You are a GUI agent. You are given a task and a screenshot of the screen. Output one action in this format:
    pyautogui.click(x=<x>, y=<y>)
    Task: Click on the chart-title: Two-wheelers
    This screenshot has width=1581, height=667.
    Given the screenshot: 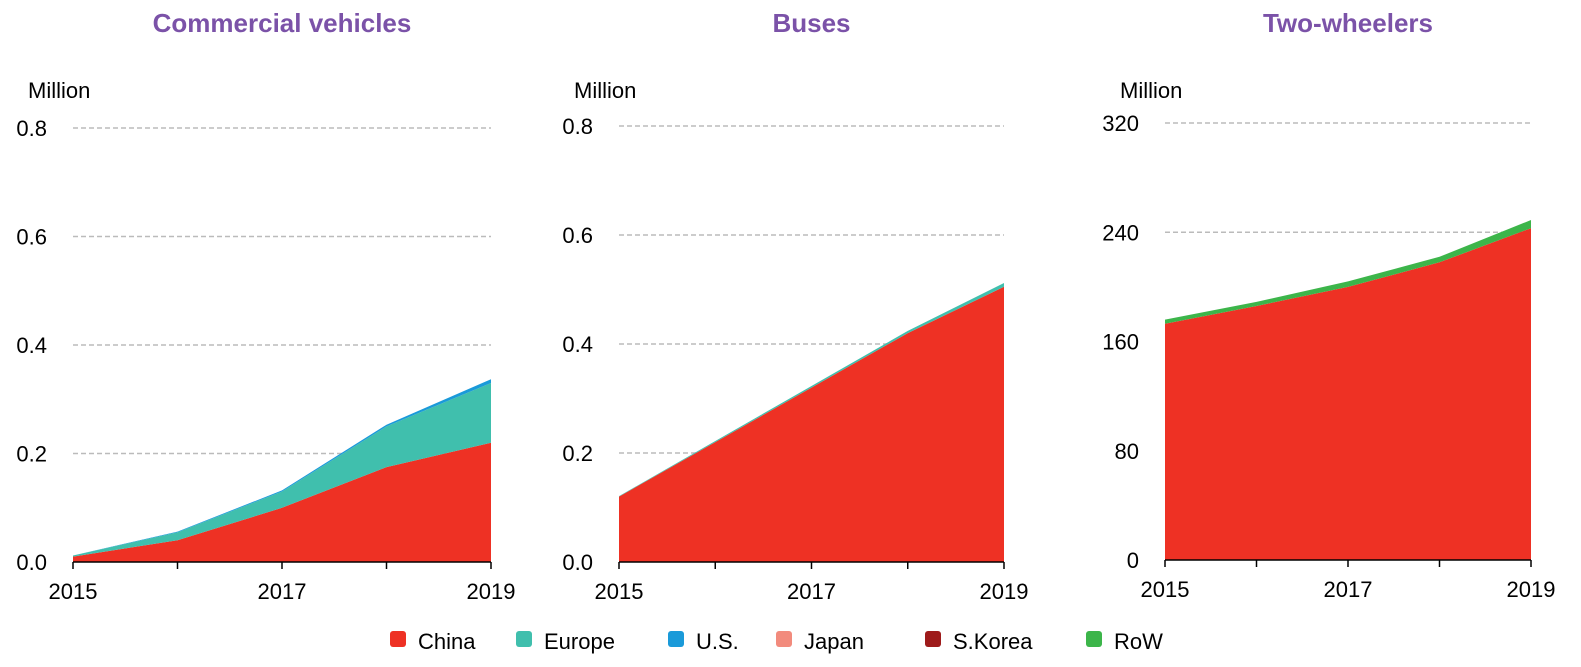 What is the action you would take?
    pyautogui.click(x=1348, y=23)
    